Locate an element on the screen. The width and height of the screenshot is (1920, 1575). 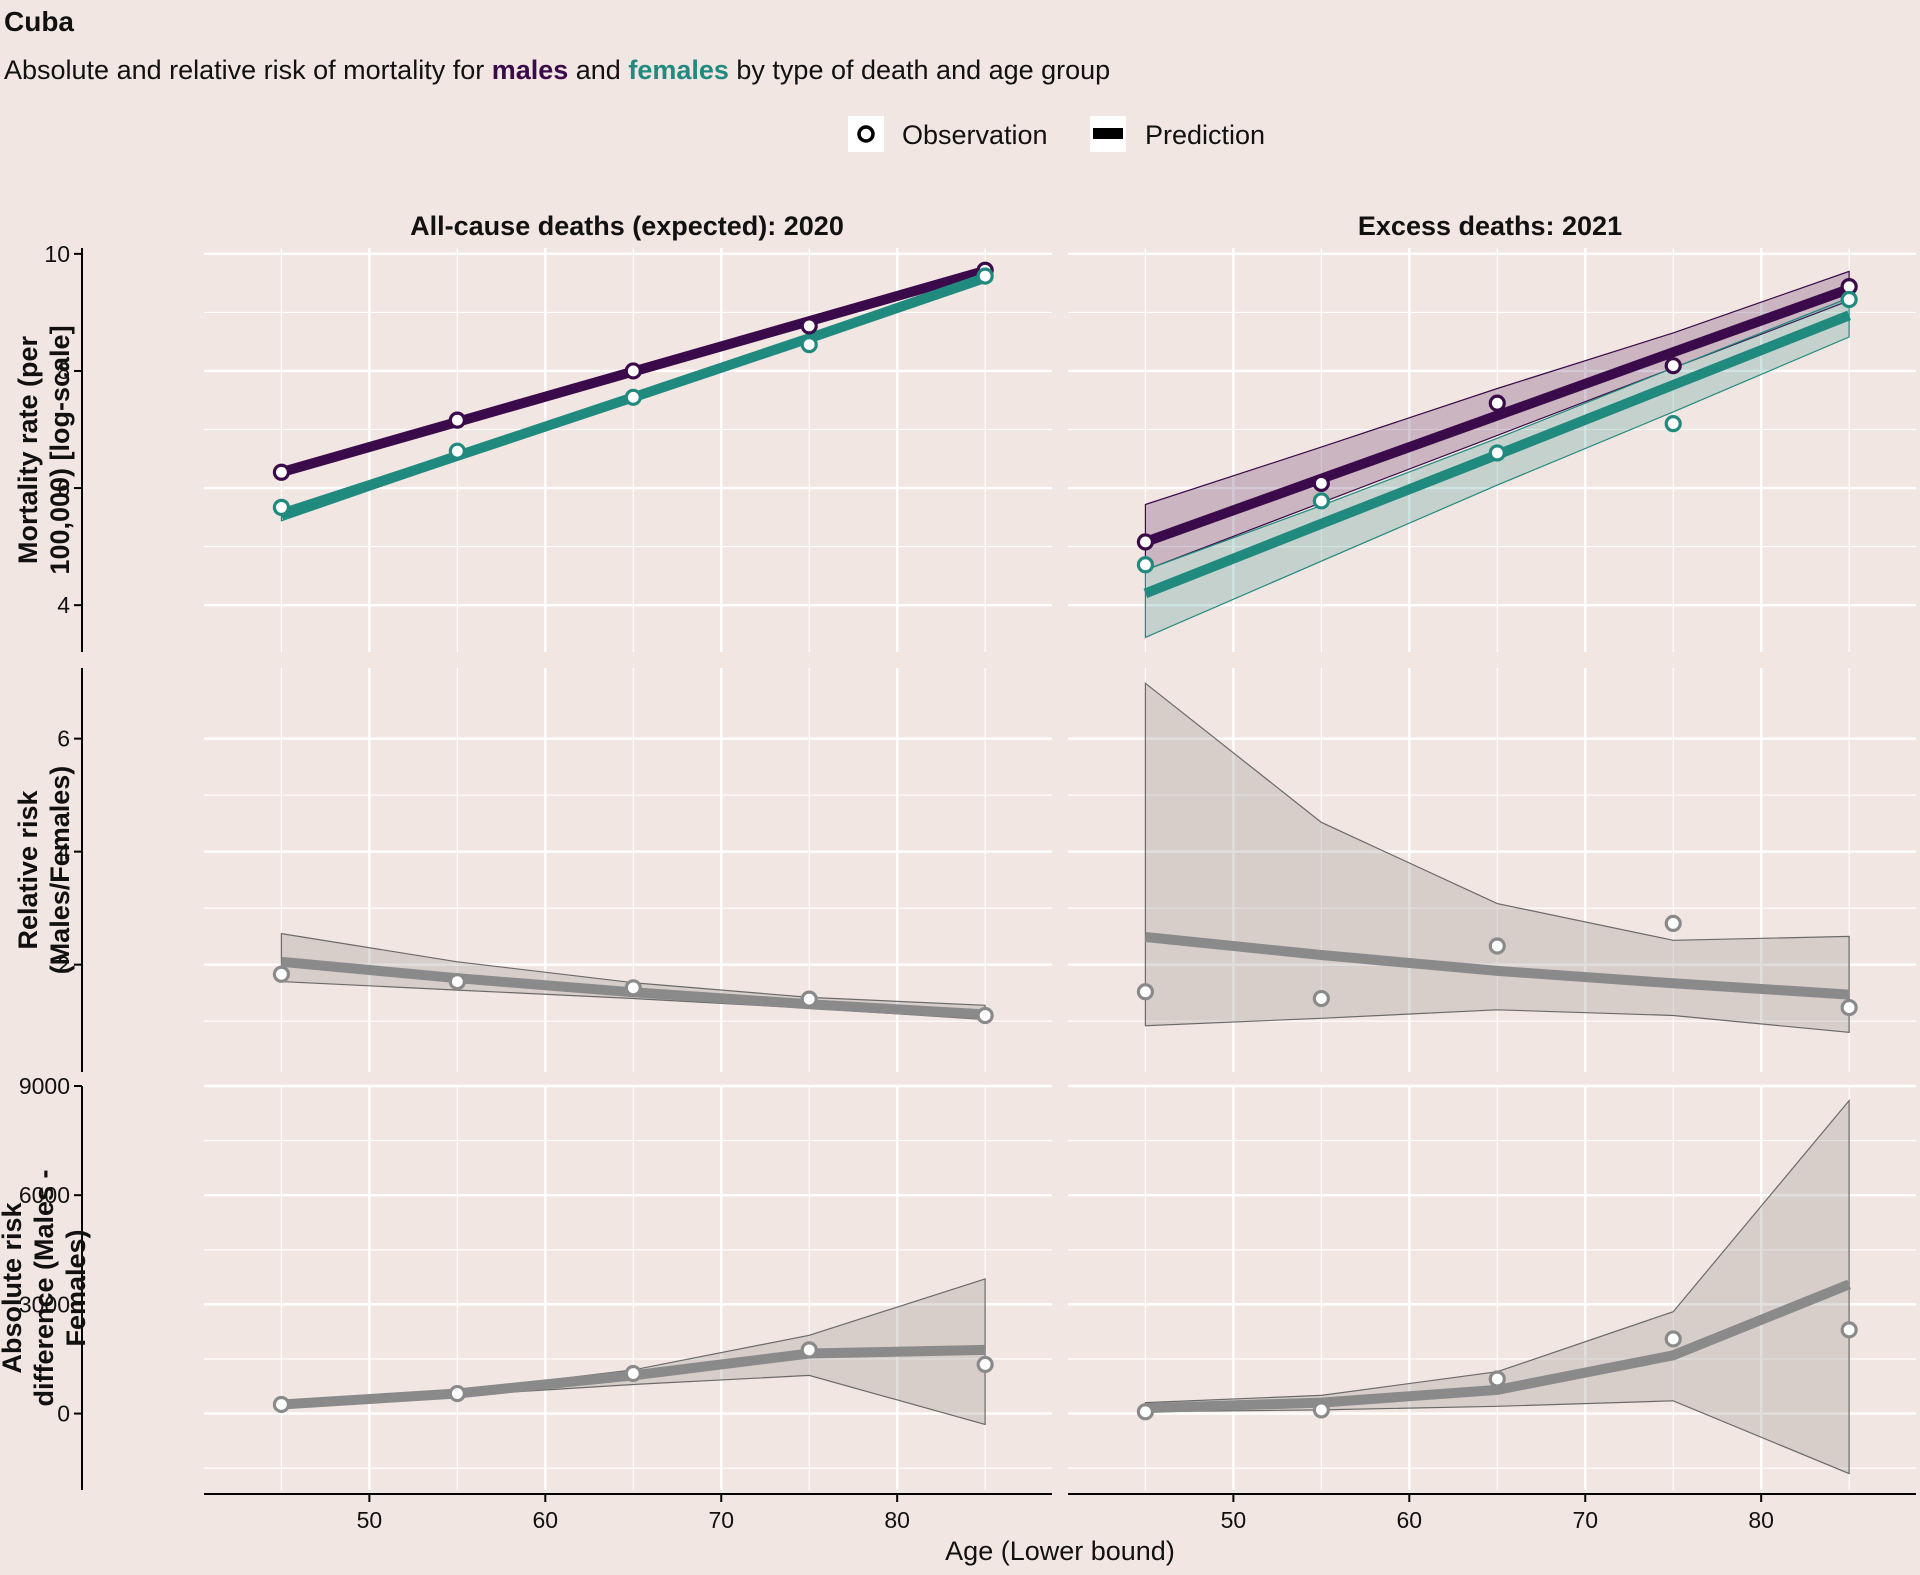
y-axis-title-row-2: Relative risk(Males/Females) is located at coordinates (44, 870).